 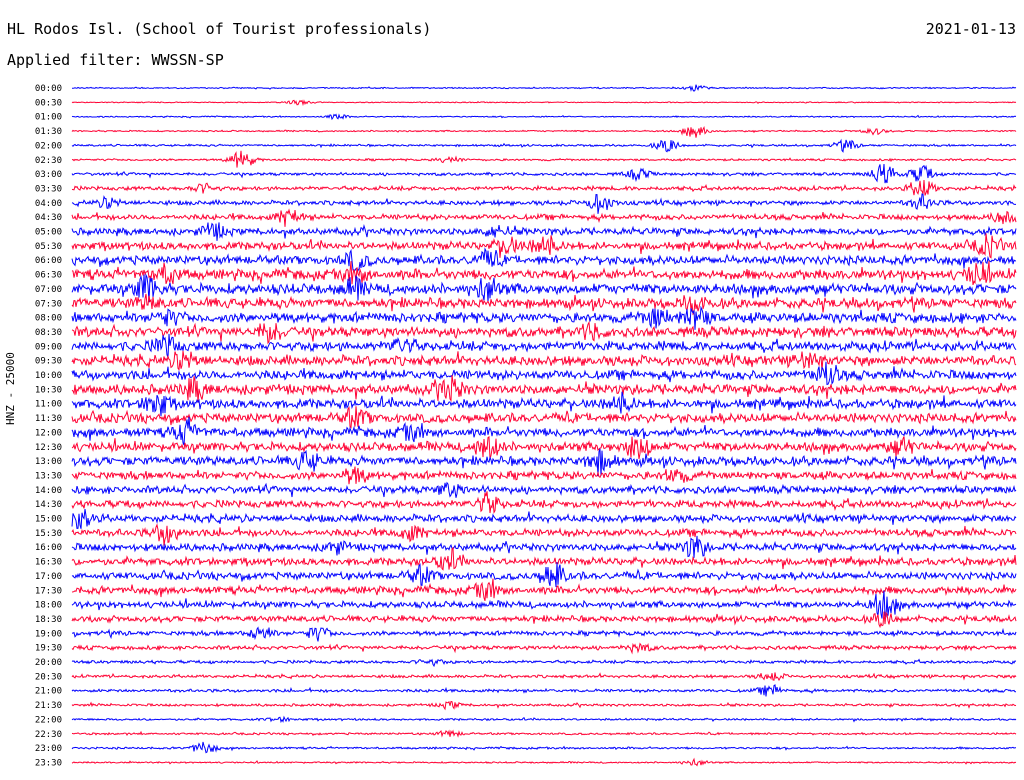 I want to click on row-label-24: 12:00, so click(x=48, y=433).